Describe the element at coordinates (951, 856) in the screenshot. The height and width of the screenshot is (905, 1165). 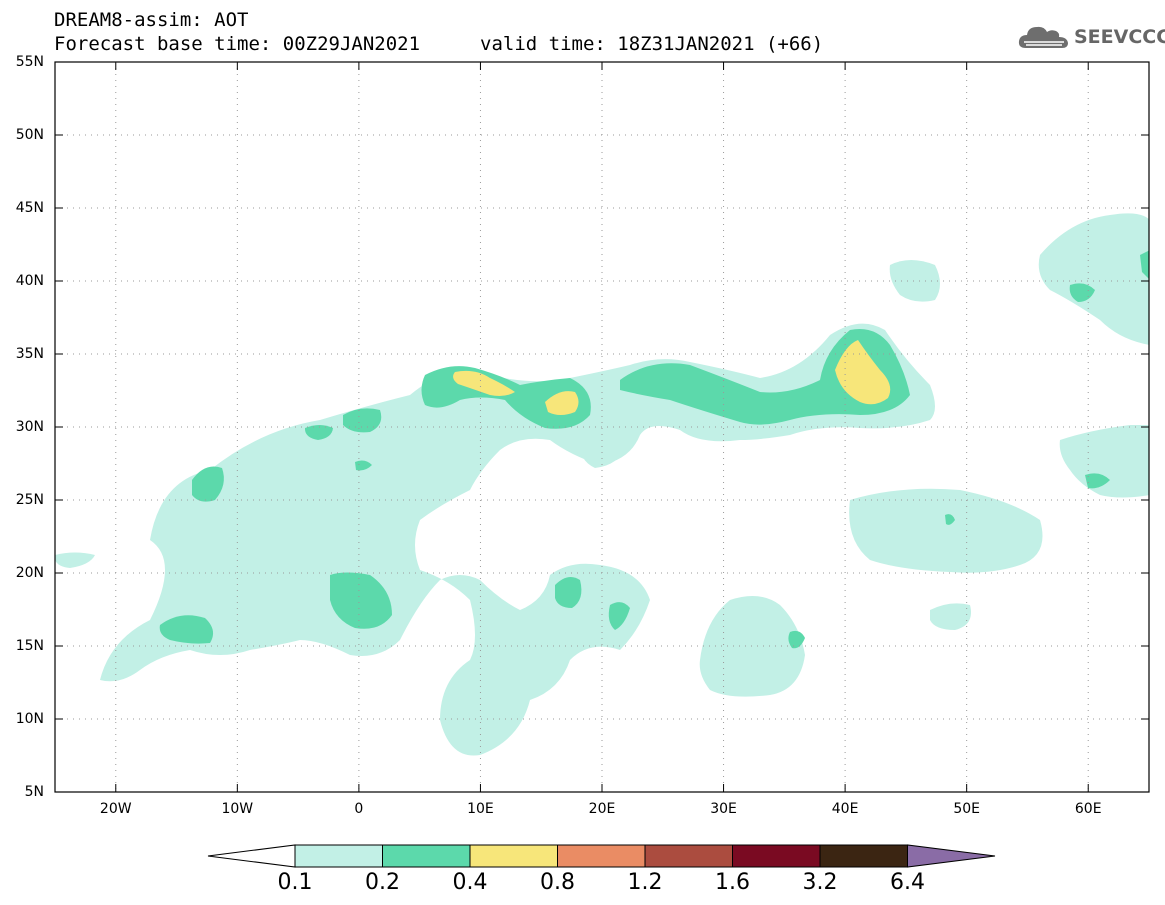
I see `colorbar-high-arrow` at that location.